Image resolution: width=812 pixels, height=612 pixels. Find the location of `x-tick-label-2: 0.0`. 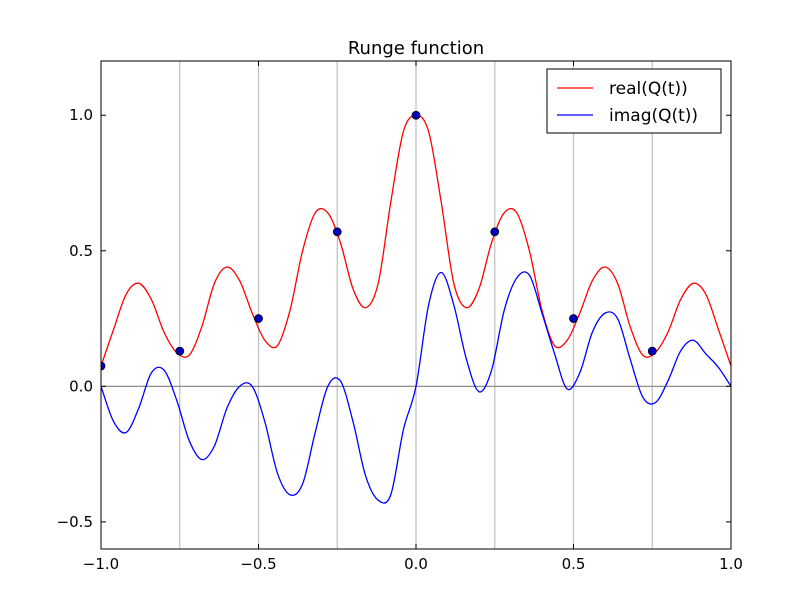

x-tick-label-2: 0.0 is located at coordinates (416, 564).